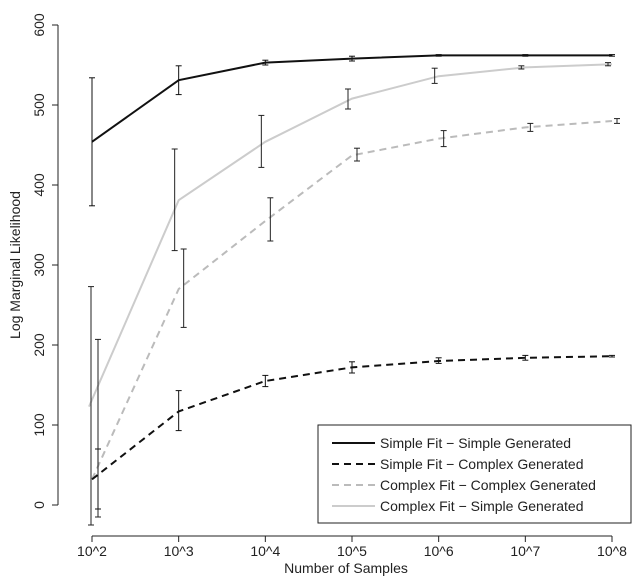 This screenshot has width=639, height=577. I want to click on x-tick-label: 10^6, so click(439, 551).